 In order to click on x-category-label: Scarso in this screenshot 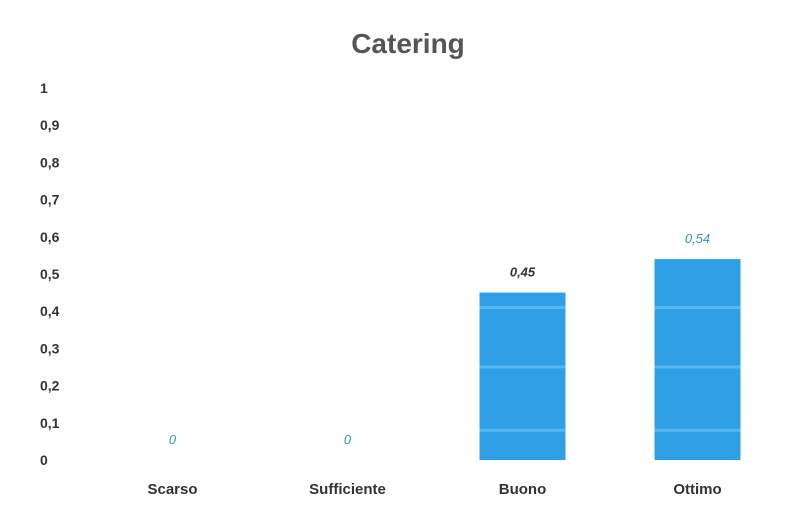, I will do `click(172, 489)`.